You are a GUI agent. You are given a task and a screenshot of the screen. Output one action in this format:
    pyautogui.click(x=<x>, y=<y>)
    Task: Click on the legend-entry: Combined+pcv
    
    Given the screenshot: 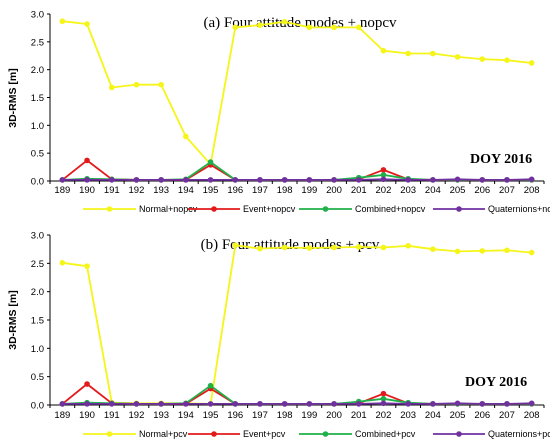 What is the action you would take?
    pyautogui.click(x=357, y=434)
    